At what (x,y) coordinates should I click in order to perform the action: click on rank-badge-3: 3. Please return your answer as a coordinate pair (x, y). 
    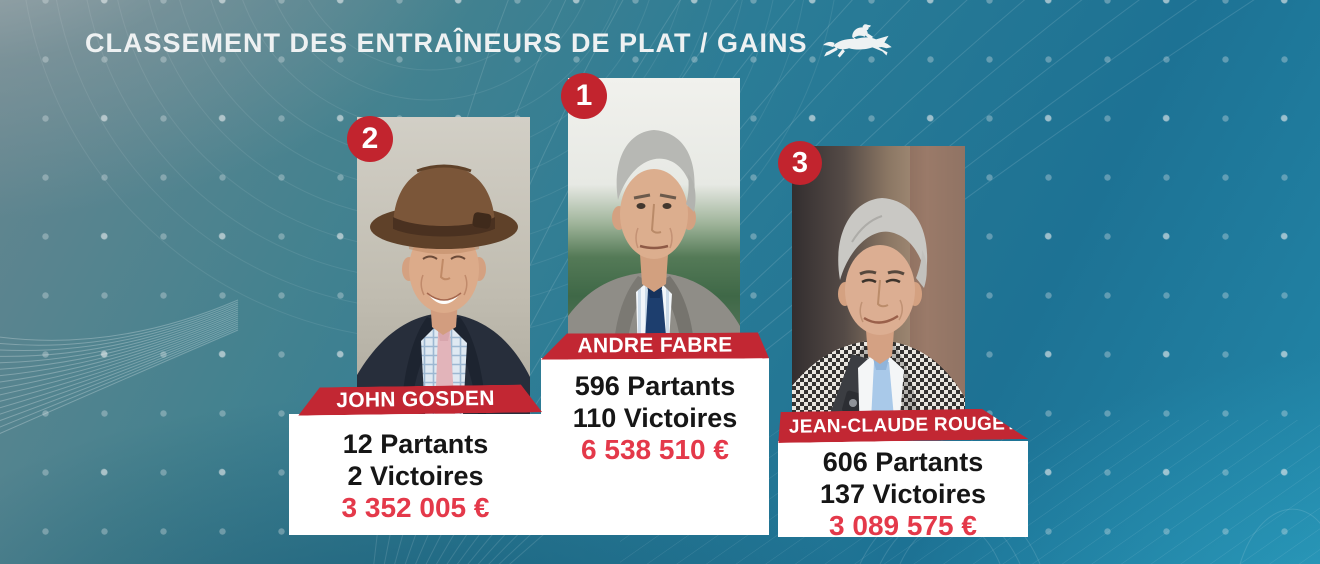
    Looking at the image, I should click on (800, 163).